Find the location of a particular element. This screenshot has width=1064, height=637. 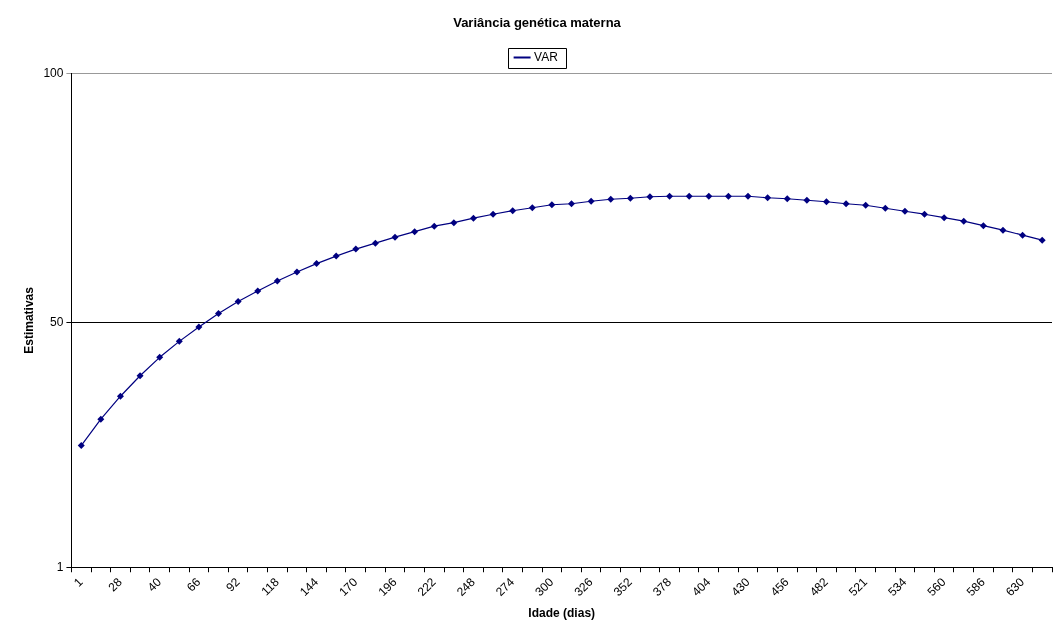

x-tick-label: 222 is located at coordinates (426, 586).